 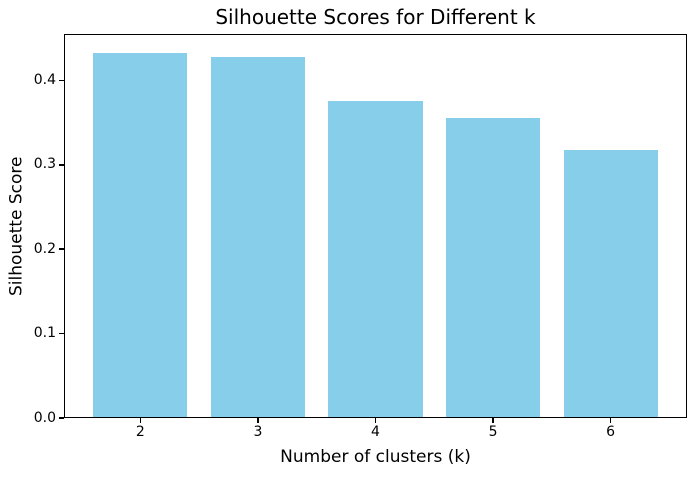 What do you see at coordinates (44, 417) in the screenshot?
I see `y-tick-label: 0.0` at bounding box center [44, 417].